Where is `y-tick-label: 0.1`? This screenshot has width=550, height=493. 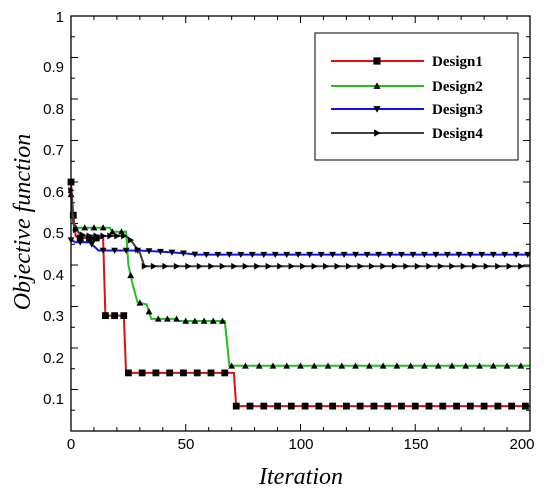
y-tick-label: 0.1 is located at coordinates (53, 399).